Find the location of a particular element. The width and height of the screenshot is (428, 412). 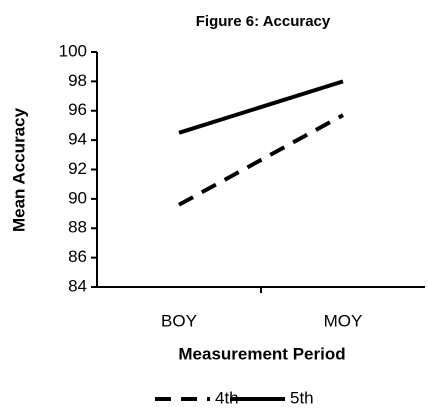

y-tick-label: 96 is located at coordinates (77, 109).